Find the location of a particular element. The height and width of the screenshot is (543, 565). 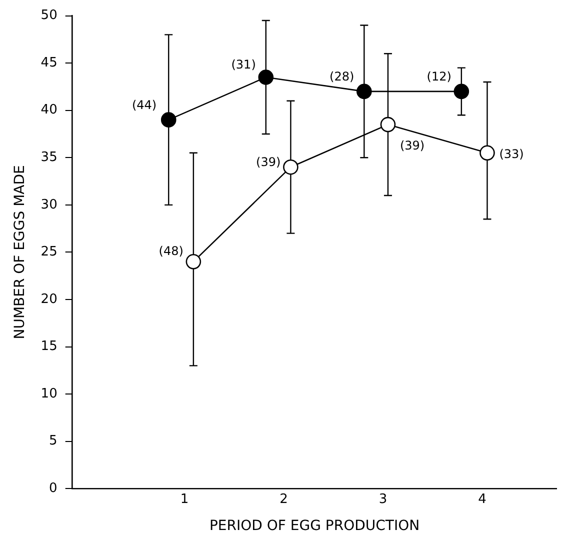

y-tick-label: 5 is located at coordinates (53, 441).